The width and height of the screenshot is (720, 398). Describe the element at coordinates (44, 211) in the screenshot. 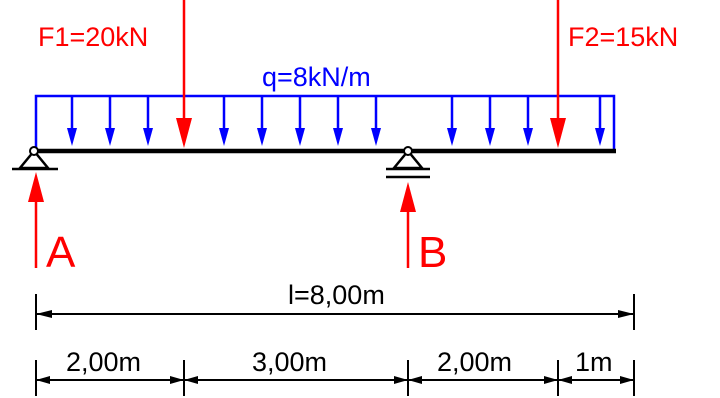

I see `support-a: A` at that location.